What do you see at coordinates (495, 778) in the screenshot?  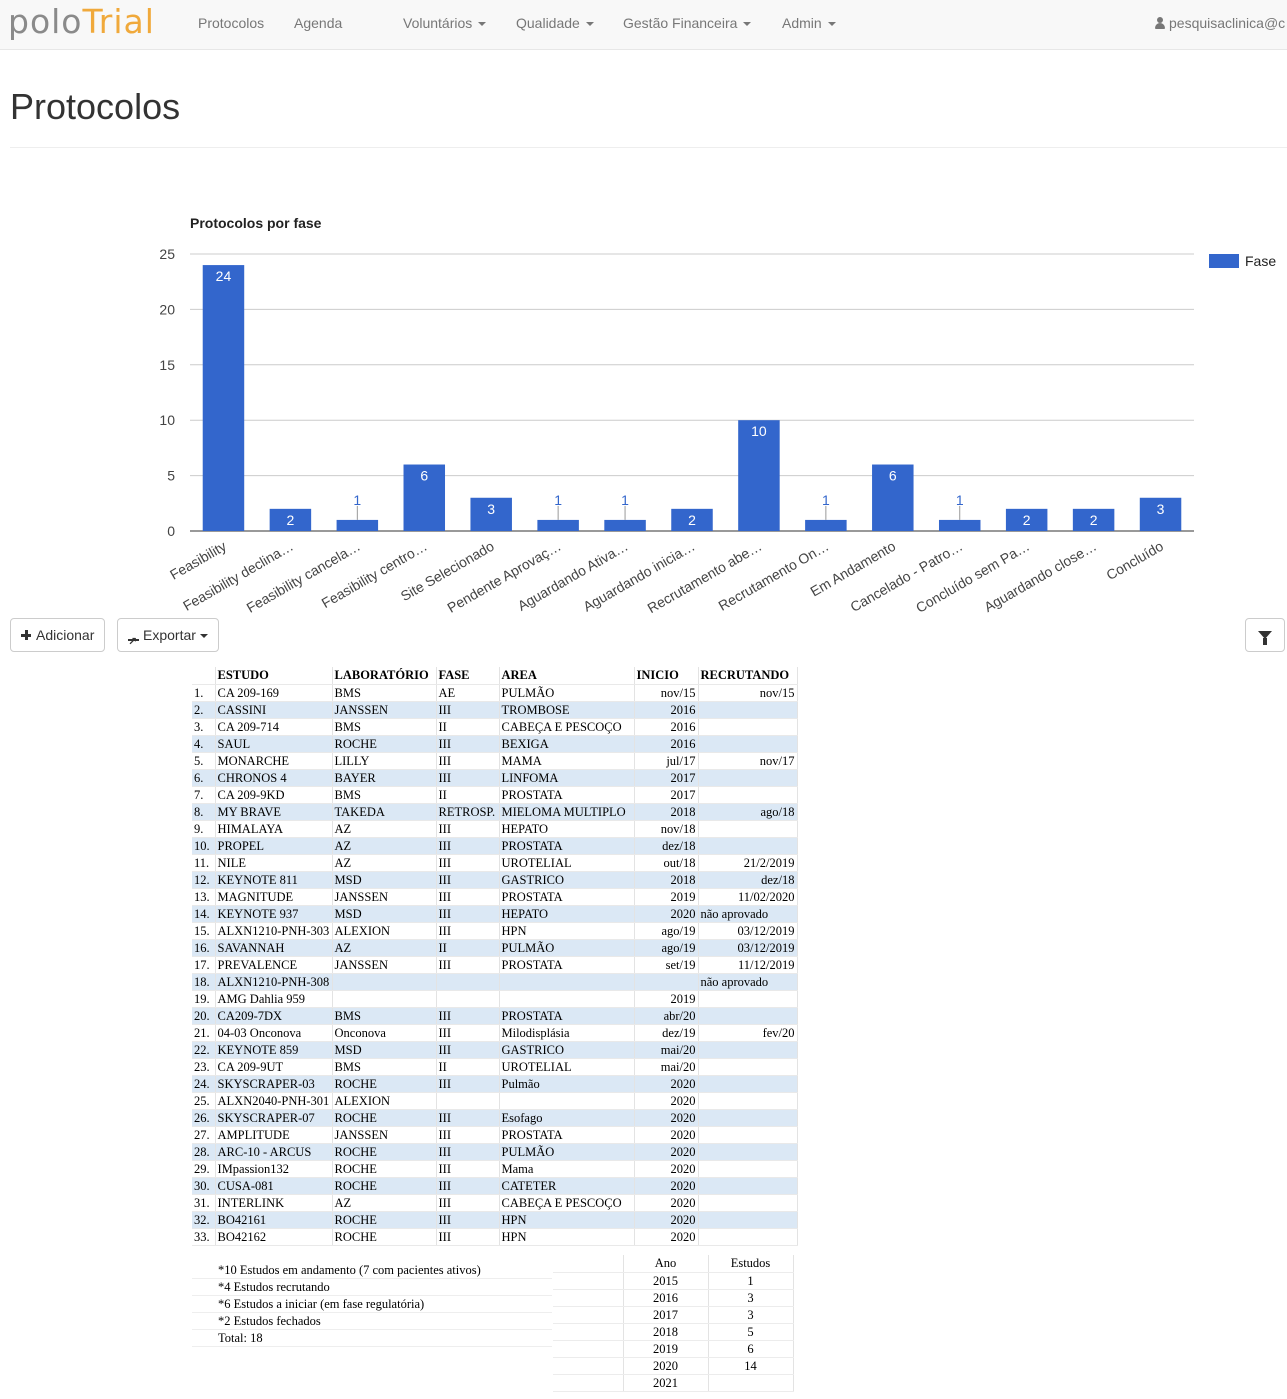 I see `table-row: 6. CHRONOS 4 BAYER III LINFOMA 2017` at bounding box center [495, 778].